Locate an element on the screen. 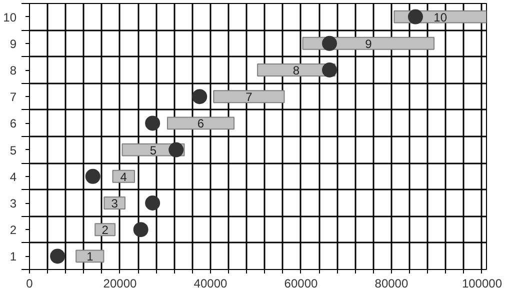 Image resolution: width=515 pixels, height=298 pixels. annotation: 4 is located at coordinates (124, 177).